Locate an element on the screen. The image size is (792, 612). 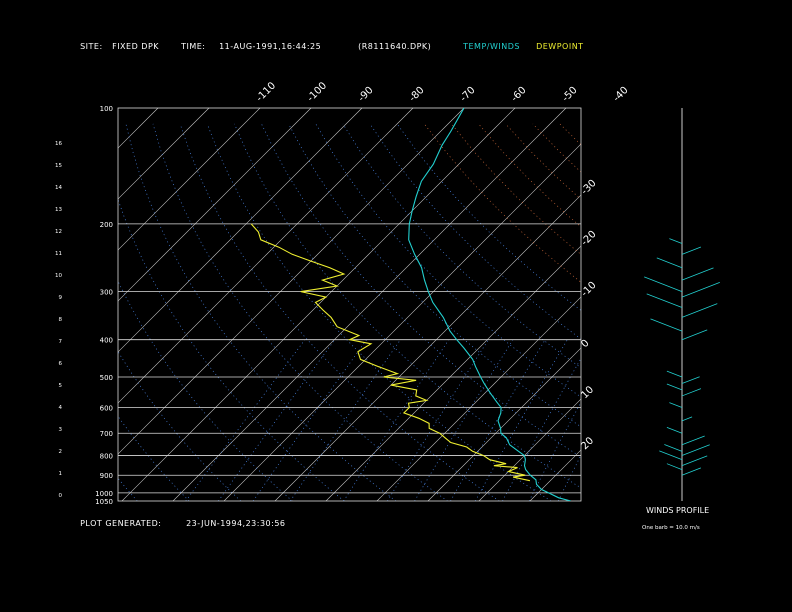
pressure-tick-label: 800 is located at coordinates (106, 457).